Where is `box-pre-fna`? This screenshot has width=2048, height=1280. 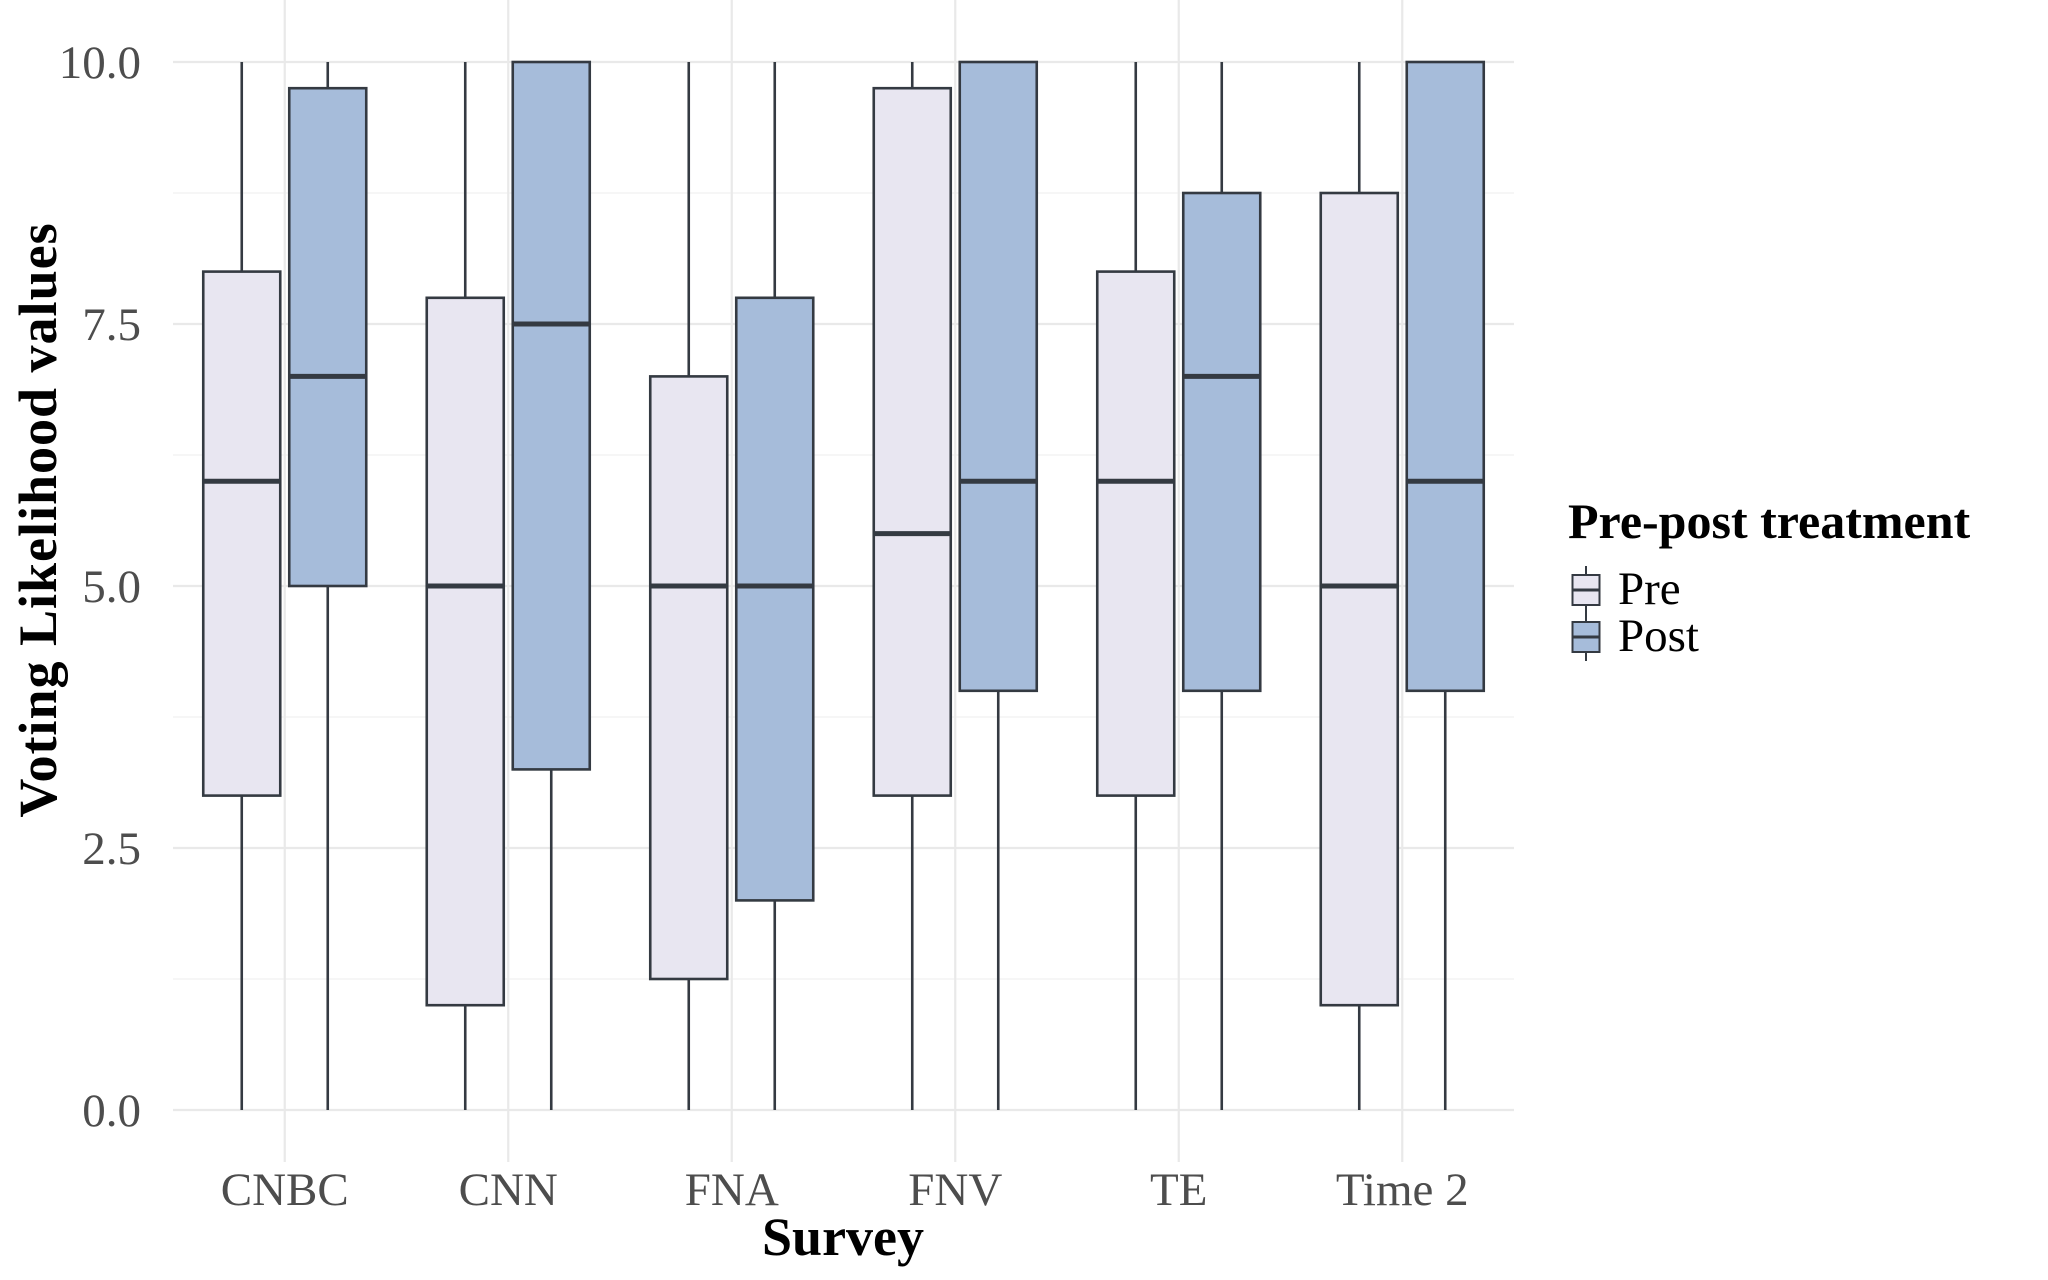
box-pre-fna is located at coordinates (688, 678).